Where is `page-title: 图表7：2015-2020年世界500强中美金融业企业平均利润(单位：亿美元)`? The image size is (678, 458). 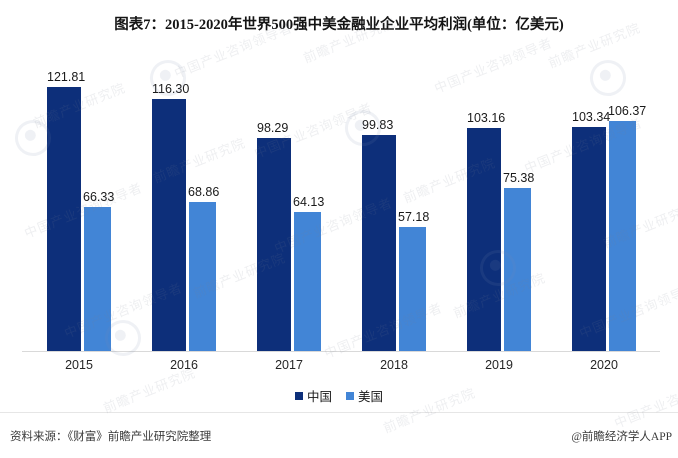 page-title: 图表7：2015-2020年世界500强中美金融业企业平均利润(单位：亿美元) is located at coordinates (339, 25).